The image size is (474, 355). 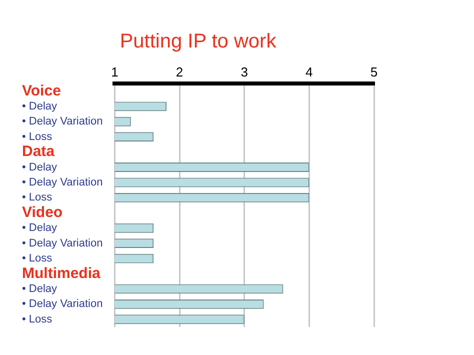 What do you see at coordinates (180, 72) in the screenshot?
I see `x-tick-label: 2` at bounding box center [180, 72].